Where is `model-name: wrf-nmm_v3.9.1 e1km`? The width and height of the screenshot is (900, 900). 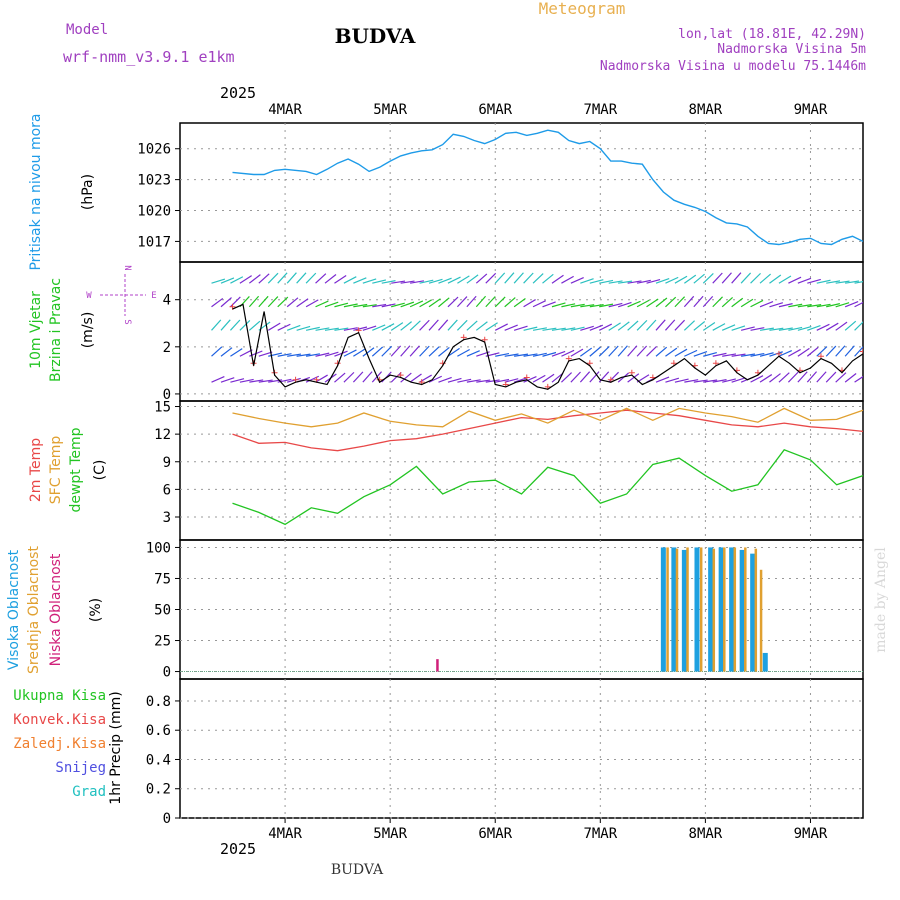 model-name: wrf-nmm_v3.9.1 e1km is located at coordinates (149, 57).